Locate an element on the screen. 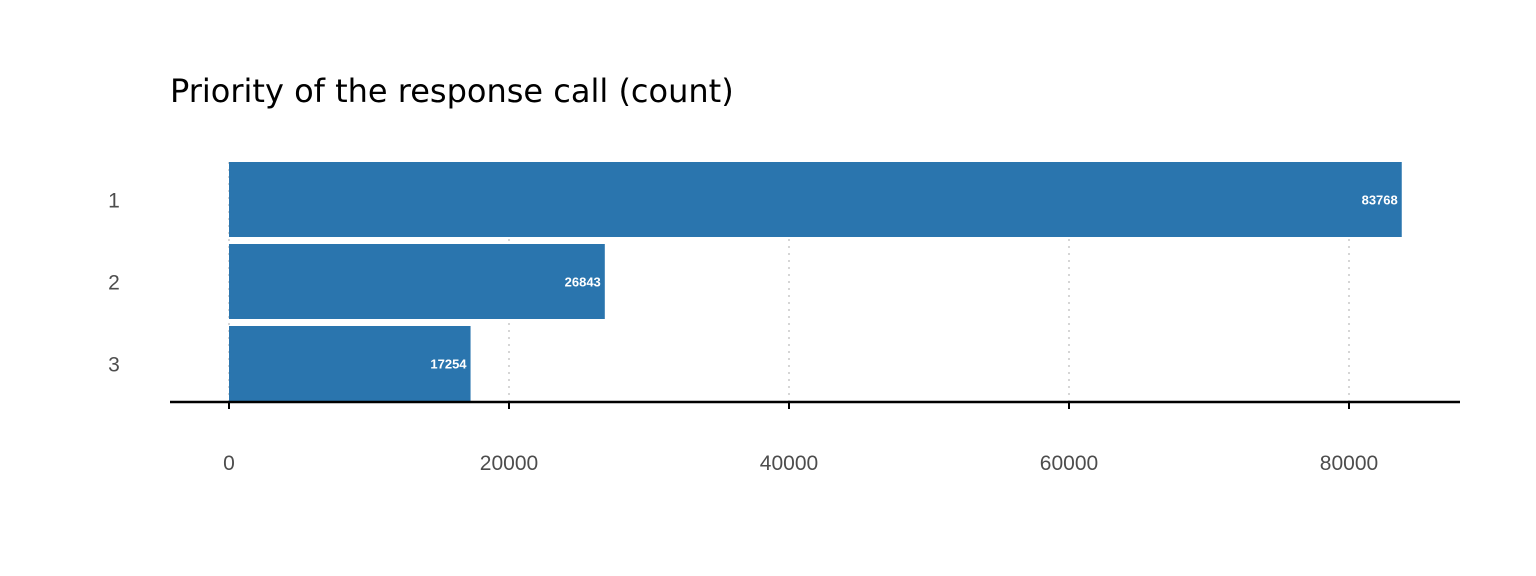 This screenshot has width=1536, height=576. x-tick-label-3: 60000 is located at coordinates (1069, 463).